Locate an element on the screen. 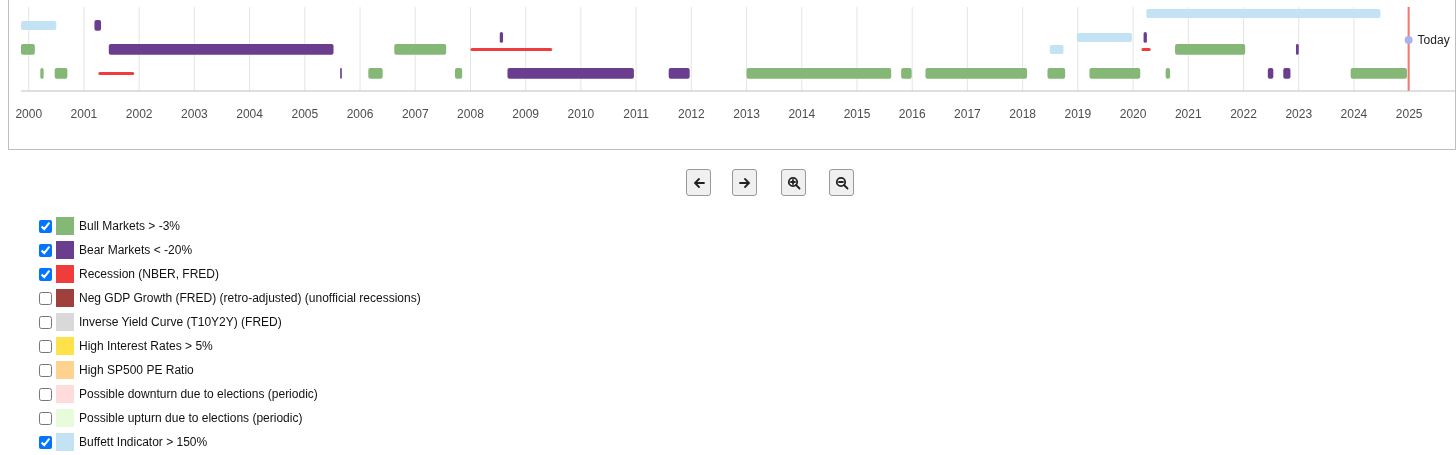 The image size is (1456, 455). x-tick-label: 2011 is located at coordinates (636, 113).